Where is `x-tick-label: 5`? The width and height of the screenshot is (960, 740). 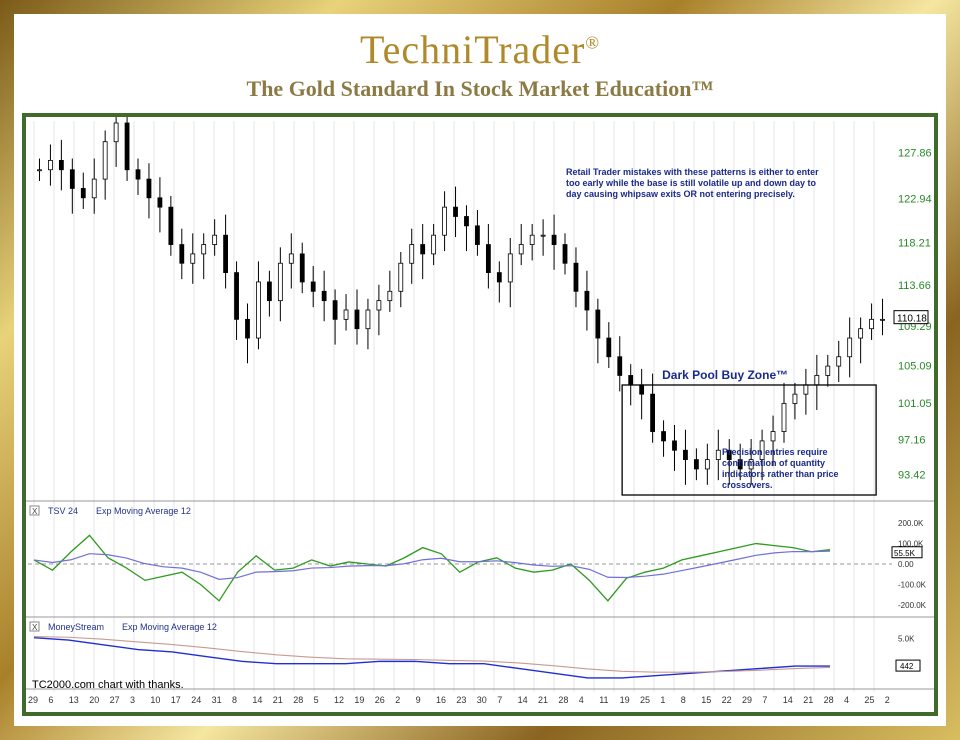
x-tick-label: 5 is located at coordinates (316, 700).